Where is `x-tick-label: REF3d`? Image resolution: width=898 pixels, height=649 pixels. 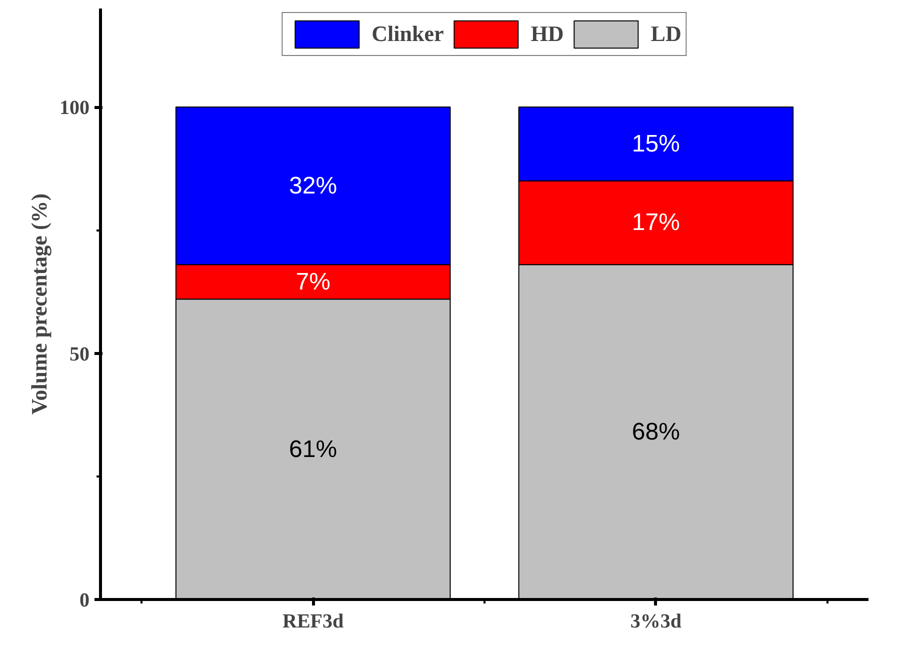
x-tick-label: REF3d is located at coordinates (313, 621).